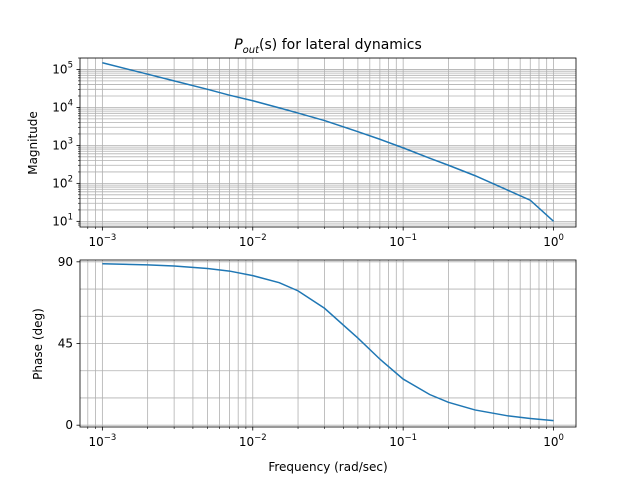 This screenshot has height=484, width=640. What do you see at coordinates (251, 50) in the screenshot?
I see `title-subscript: out` at bounding box center [251, 50].